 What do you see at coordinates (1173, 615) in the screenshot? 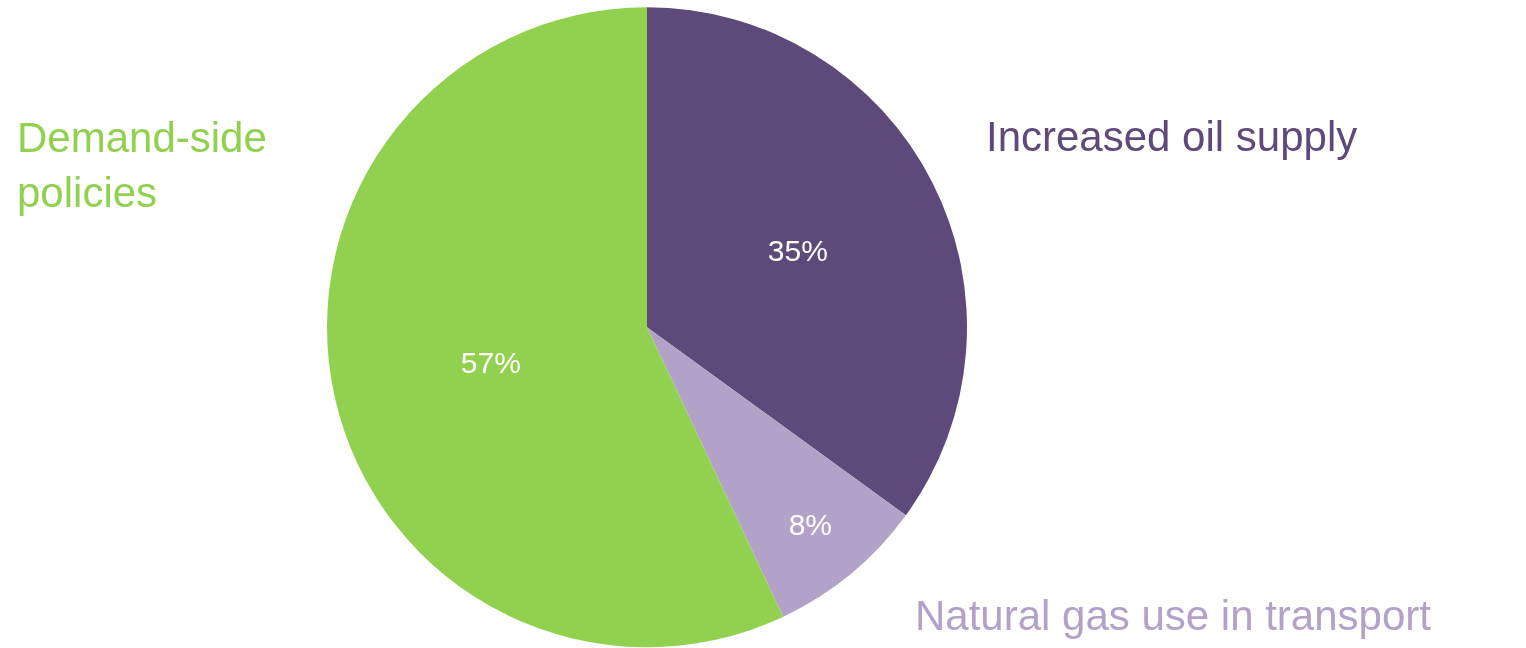
I see `slice-label: Natural gas use in transport` at bounding box center [1173, 615].